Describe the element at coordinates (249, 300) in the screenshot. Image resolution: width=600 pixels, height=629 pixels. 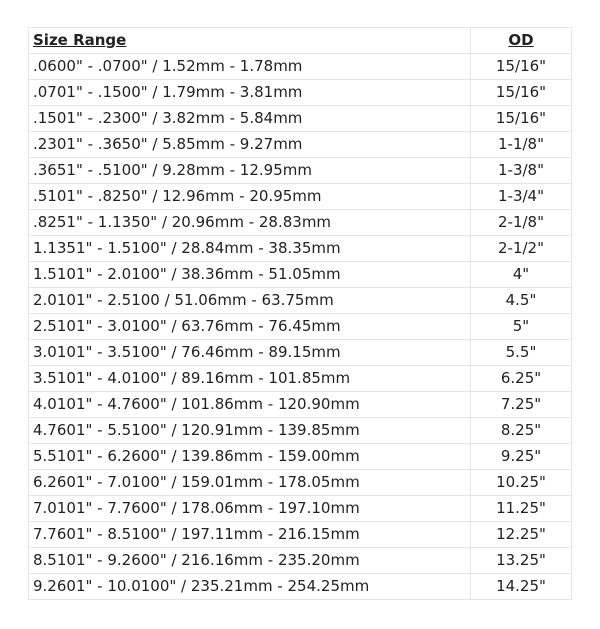
I see `size-range-cell: 2.0101" - 2.5100 / 51.06mm - 63.75mm` at that location.